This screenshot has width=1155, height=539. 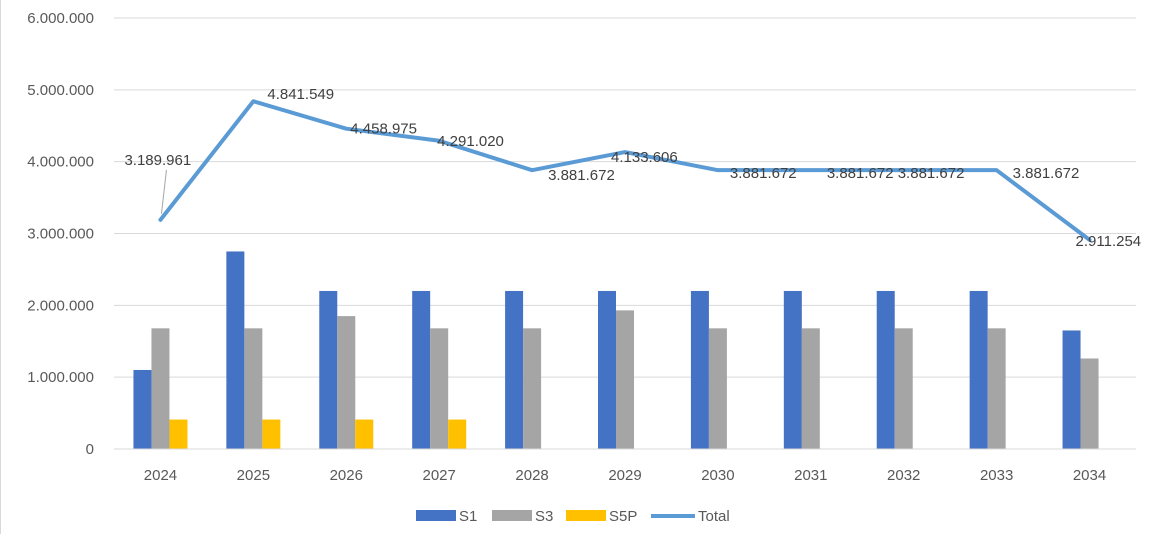 I want to click on bar-s3-2024, so click(x=160, y=388).